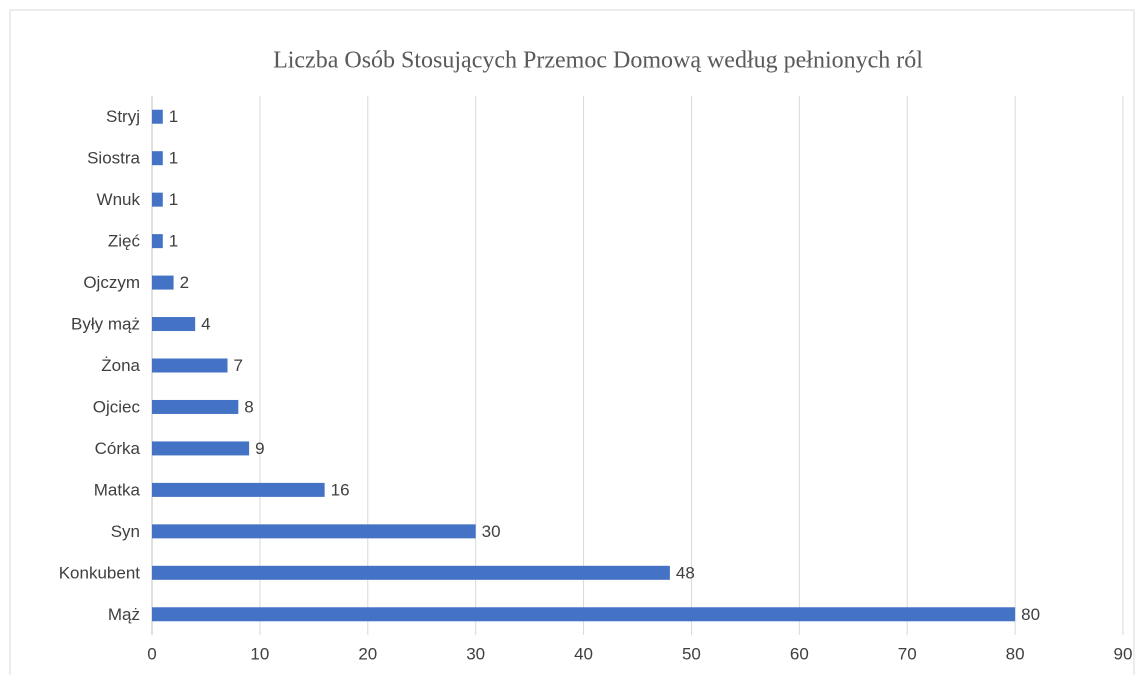  Describe the element at coordinates (111, 282) in the screenshot. I see `y-tick-label: Ojczym` at that location.